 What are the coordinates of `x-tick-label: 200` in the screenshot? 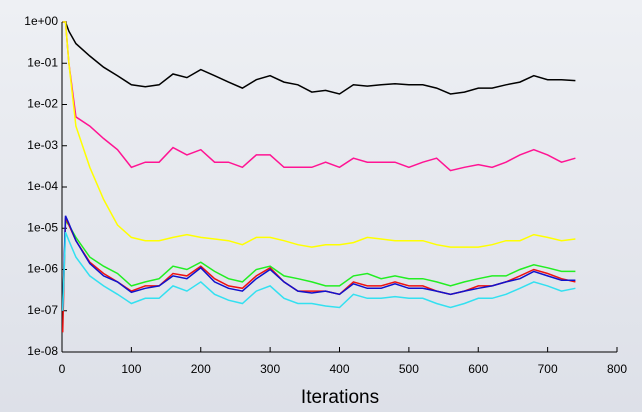 It's located at (201, 369).